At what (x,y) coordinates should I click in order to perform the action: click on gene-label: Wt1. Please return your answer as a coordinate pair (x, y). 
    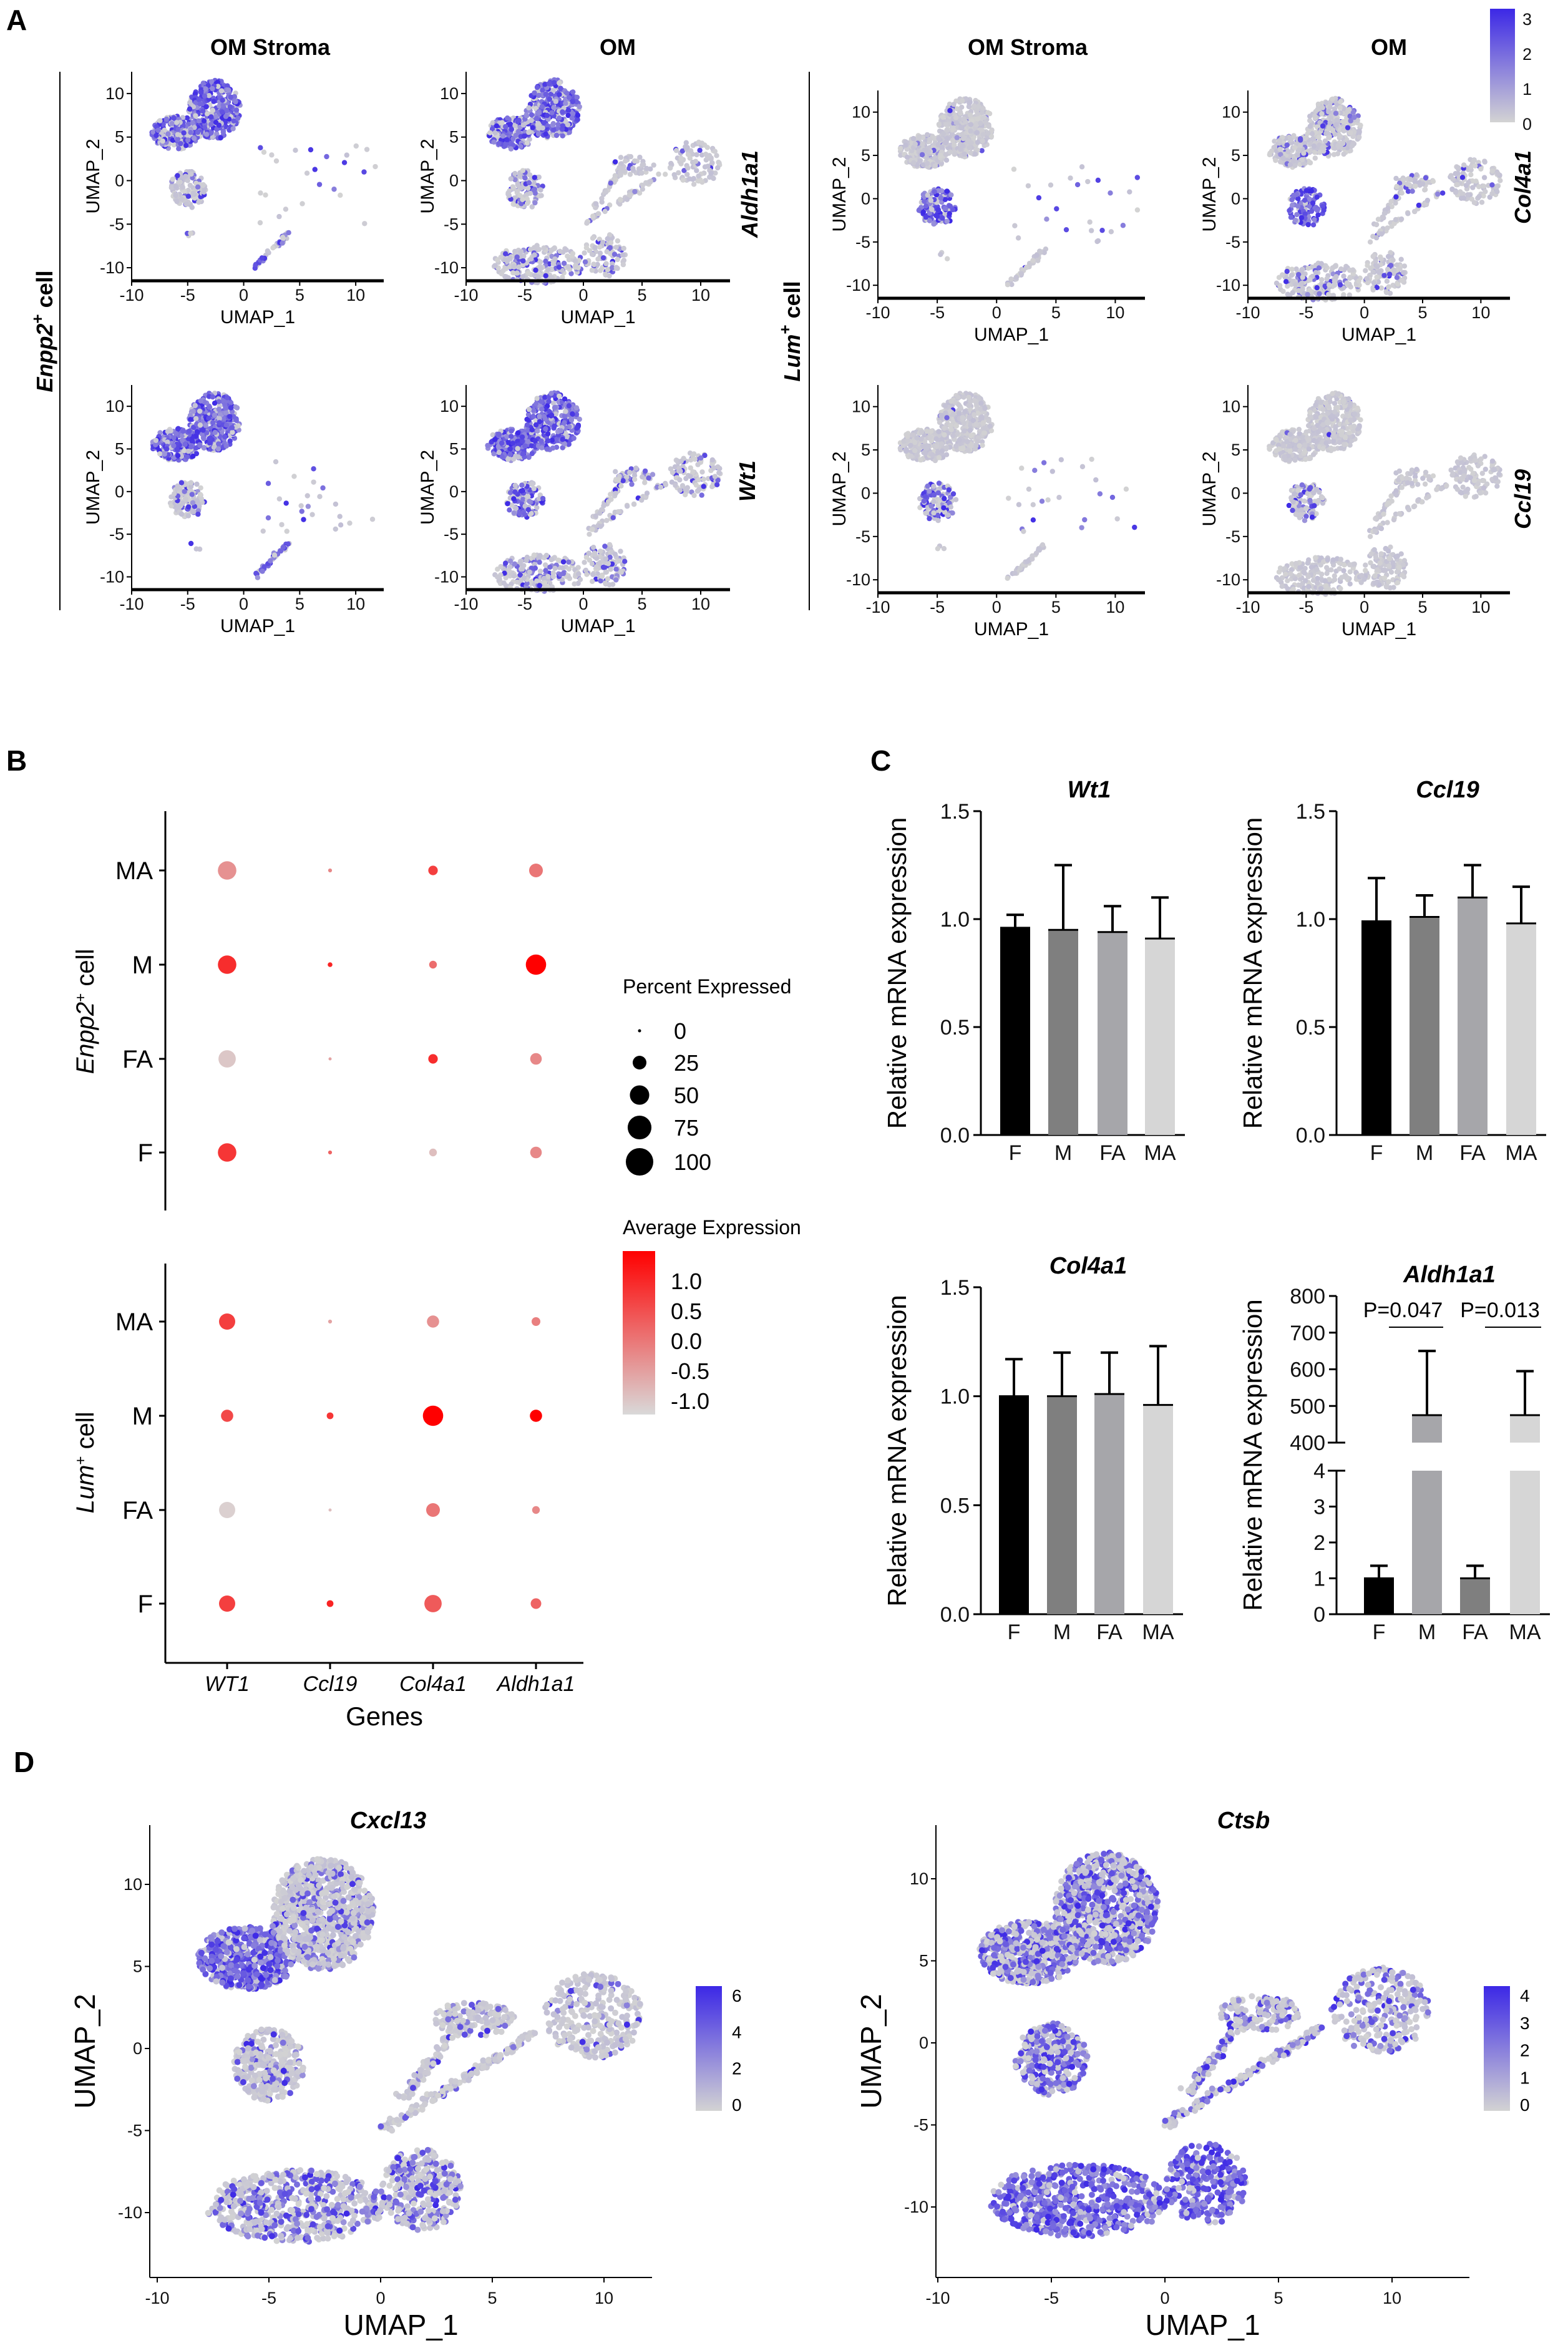
    Looking at the image, I should click on (747, 481).